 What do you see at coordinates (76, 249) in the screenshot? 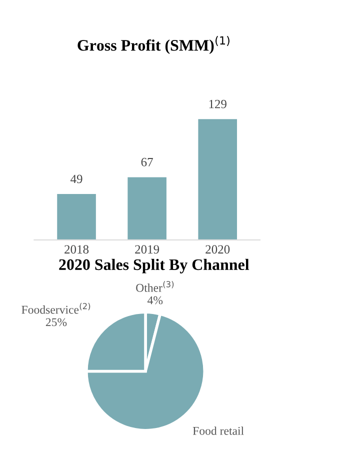
I see `x-tick-label: 2018` at bounding box center [76, 249].